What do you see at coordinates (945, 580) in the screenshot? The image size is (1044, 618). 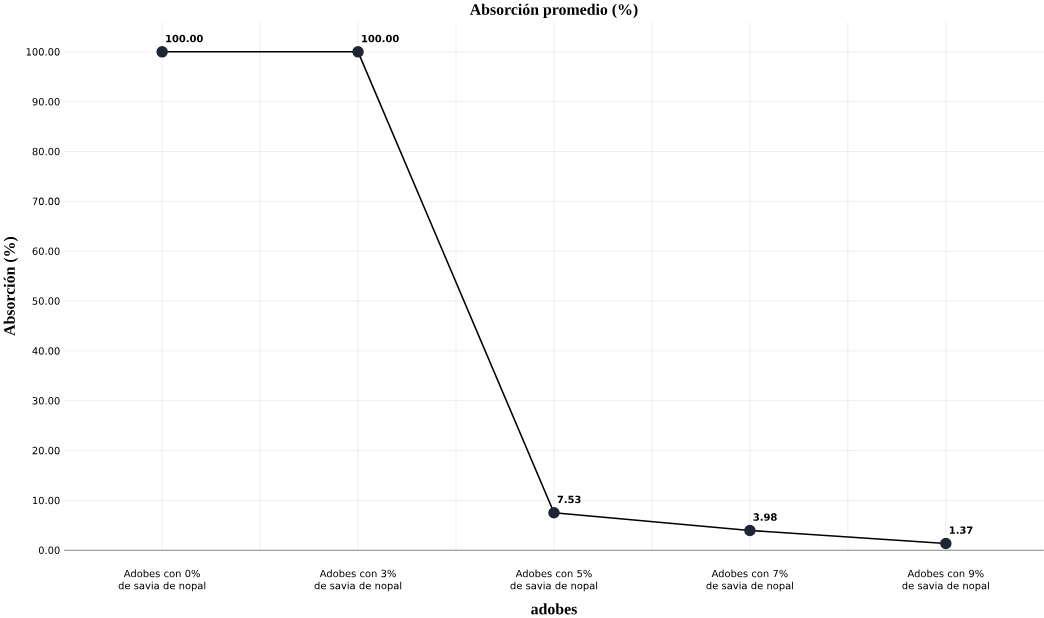 I see `x-tick-label: Adobes con 9% de savia de nopal` at bounding box center [945, 580].